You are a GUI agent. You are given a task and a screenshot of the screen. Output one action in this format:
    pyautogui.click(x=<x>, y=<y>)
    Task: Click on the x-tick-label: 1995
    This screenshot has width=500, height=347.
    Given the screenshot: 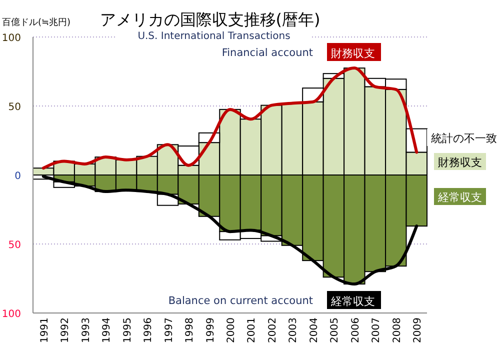 What is the action you would take?
    pyautogui.click(x=128, y=330)
    